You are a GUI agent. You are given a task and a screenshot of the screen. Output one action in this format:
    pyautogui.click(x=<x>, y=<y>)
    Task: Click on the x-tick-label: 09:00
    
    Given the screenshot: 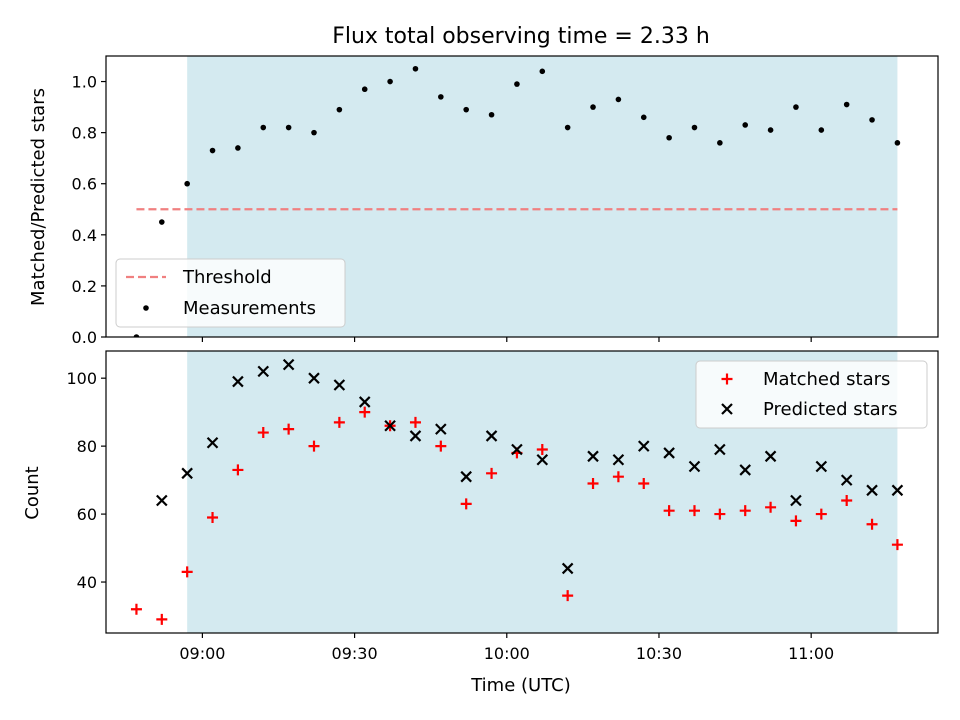 What is the action you would take?
    pyautogui.click(x=202, y=653)
    